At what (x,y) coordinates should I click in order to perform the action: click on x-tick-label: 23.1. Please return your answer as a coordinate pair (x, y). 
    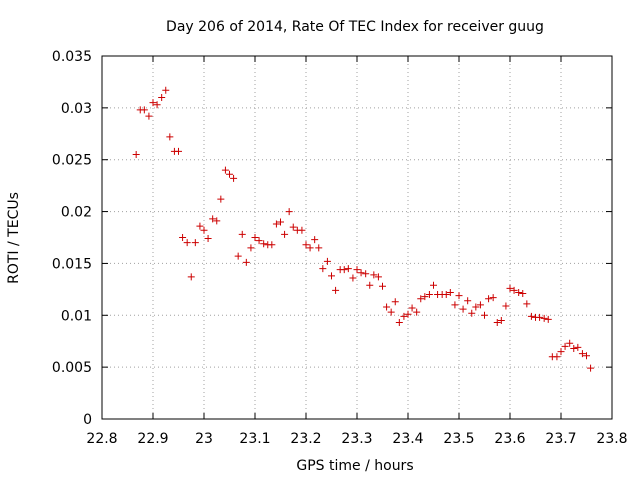
    Looking at the image, I should click on (254, 439).